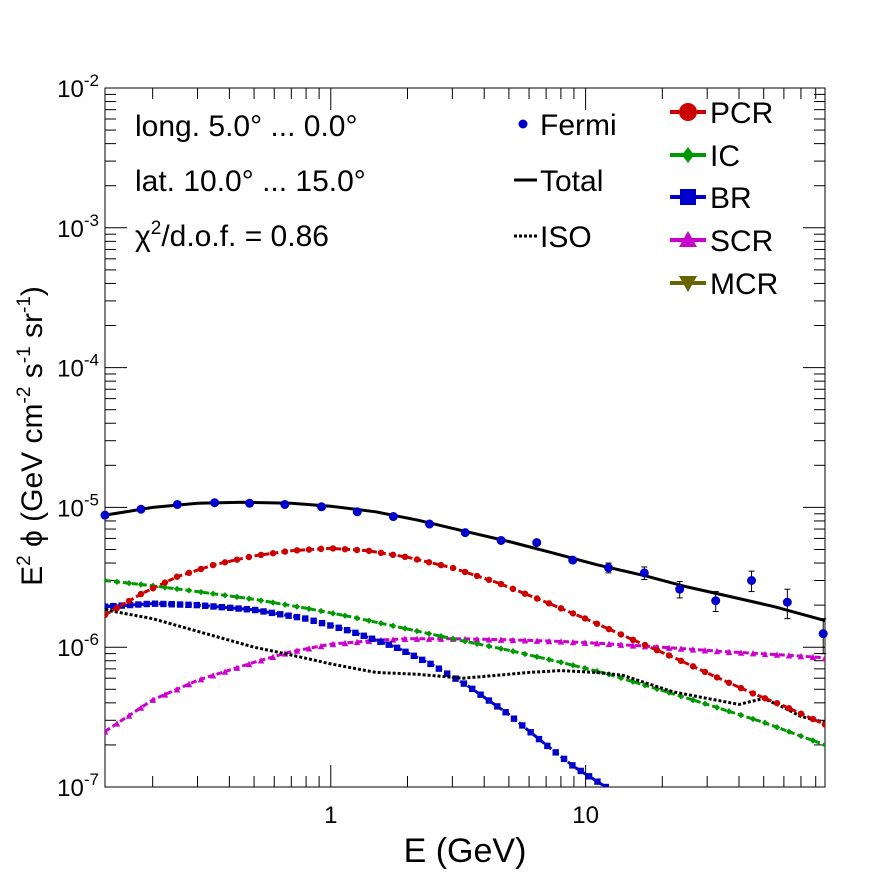  Describe the element at coordinates (465, 666) in the screenshot. I see `series-iso` at that location.